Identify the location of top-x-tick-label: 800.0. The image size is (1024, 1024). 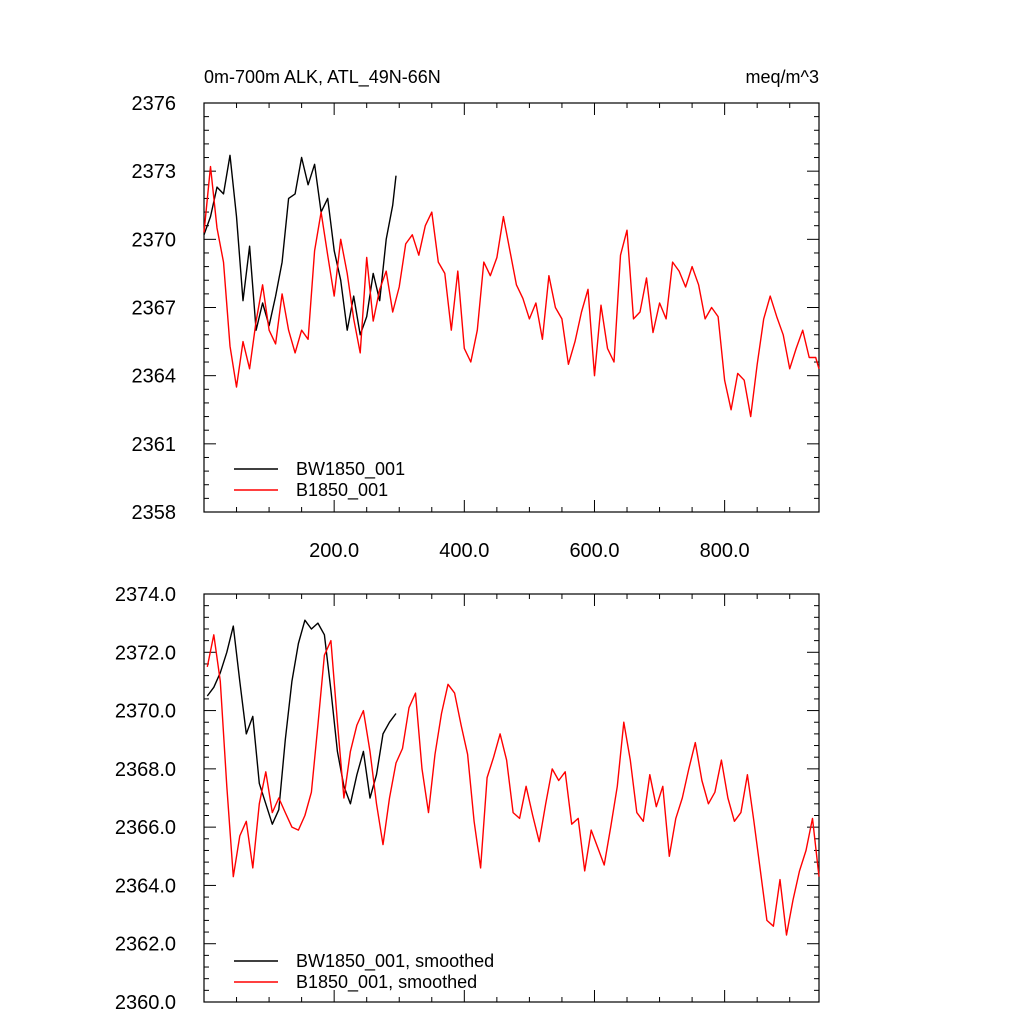
(725, 551).